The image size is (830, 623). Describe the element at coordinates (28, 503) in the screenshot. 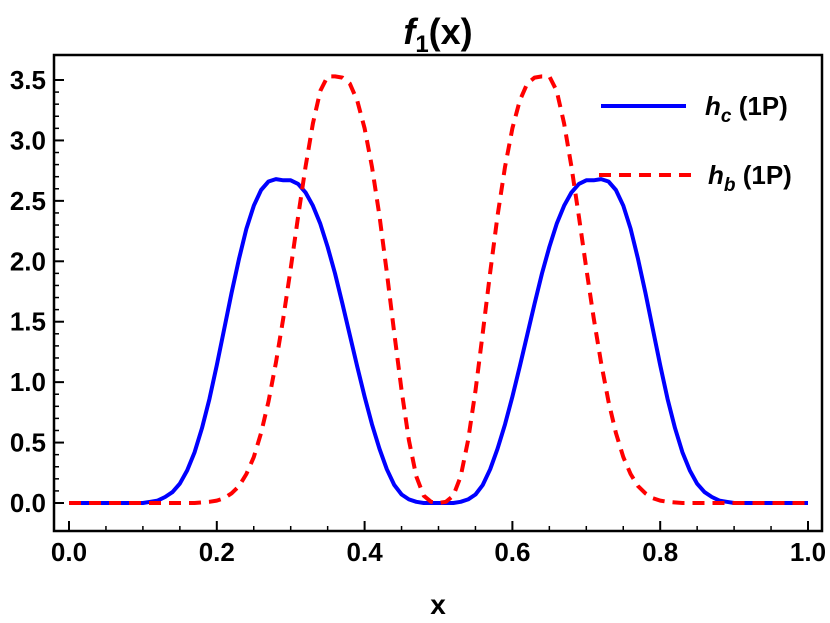

I see `y-tick-label: 0.0` at that location.